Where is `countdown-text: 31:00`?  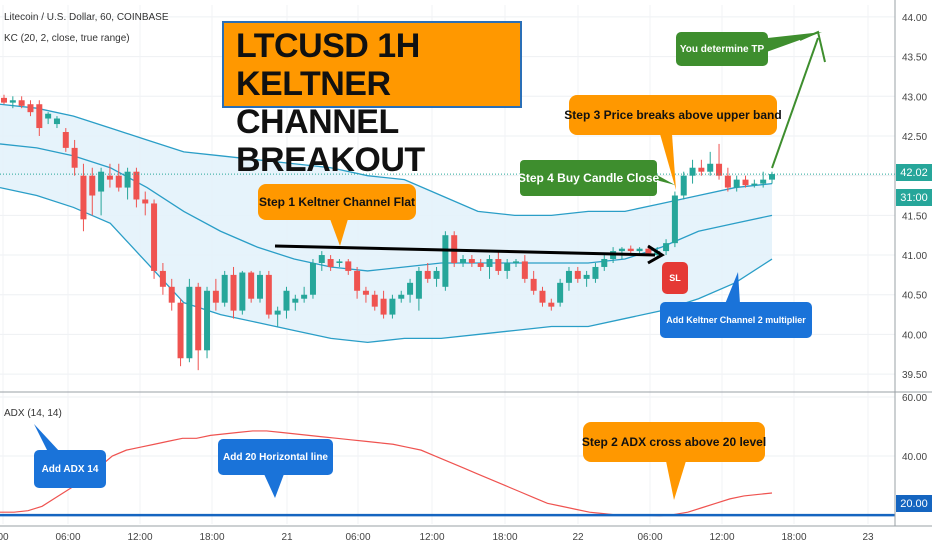 countdown-text: 31:00 is located at coordinates (914, 197).